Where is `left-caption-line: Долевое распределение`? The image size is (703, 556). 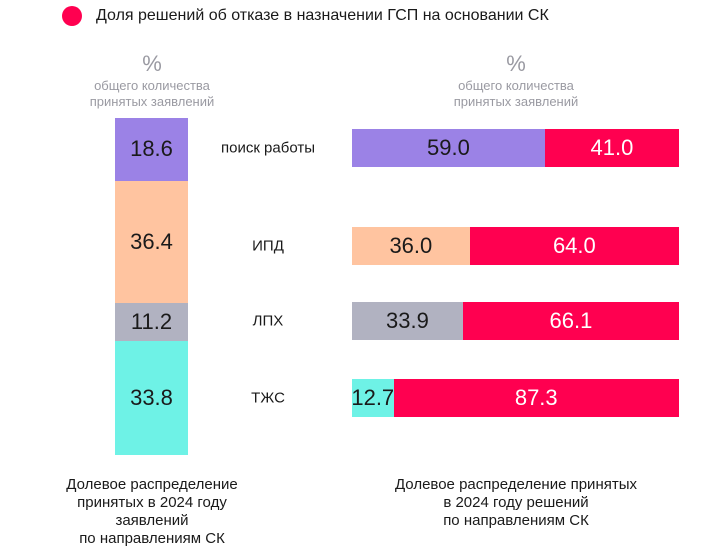
left-caption-line: Долевое распределение is located at coordinates (152, 484).